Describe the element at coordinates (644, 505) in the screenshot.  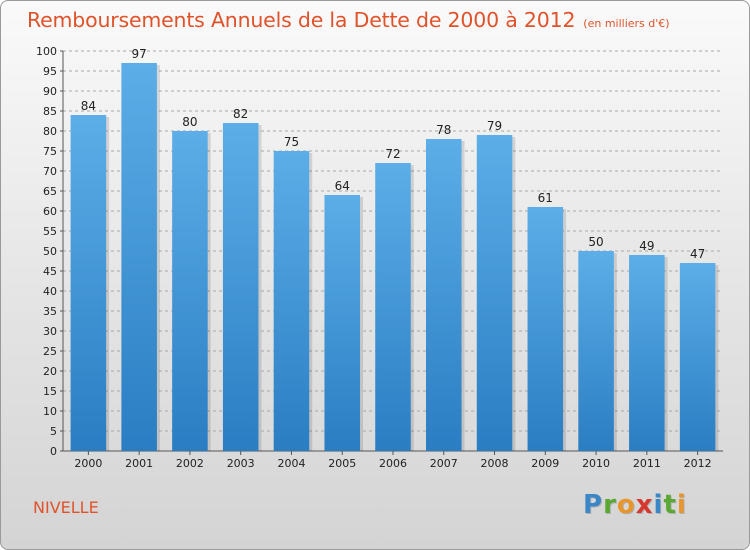
I see `logo-letter: x` at that location.